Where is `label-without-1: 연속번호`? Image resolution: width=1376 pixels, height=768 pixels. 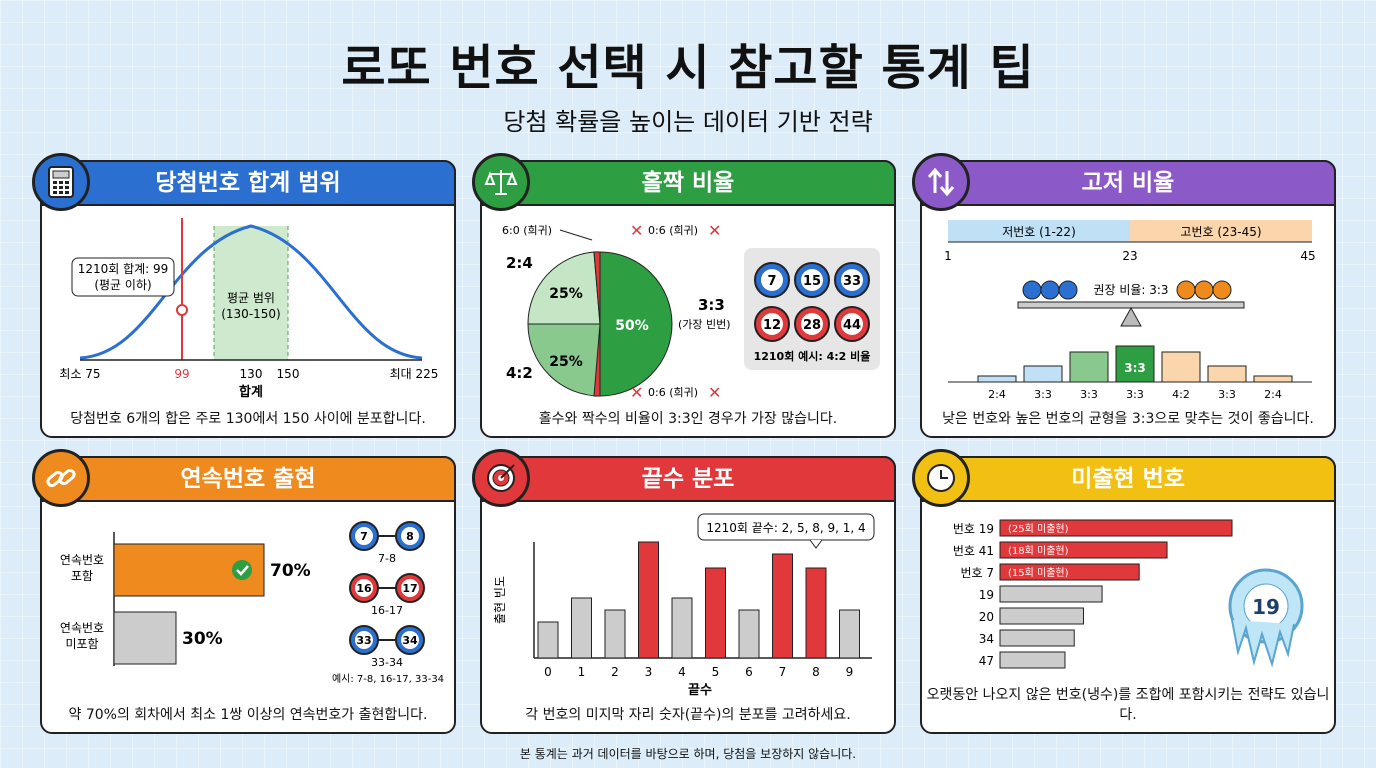 label-without-1: 연속번호 is located at coordinates (82, 628).